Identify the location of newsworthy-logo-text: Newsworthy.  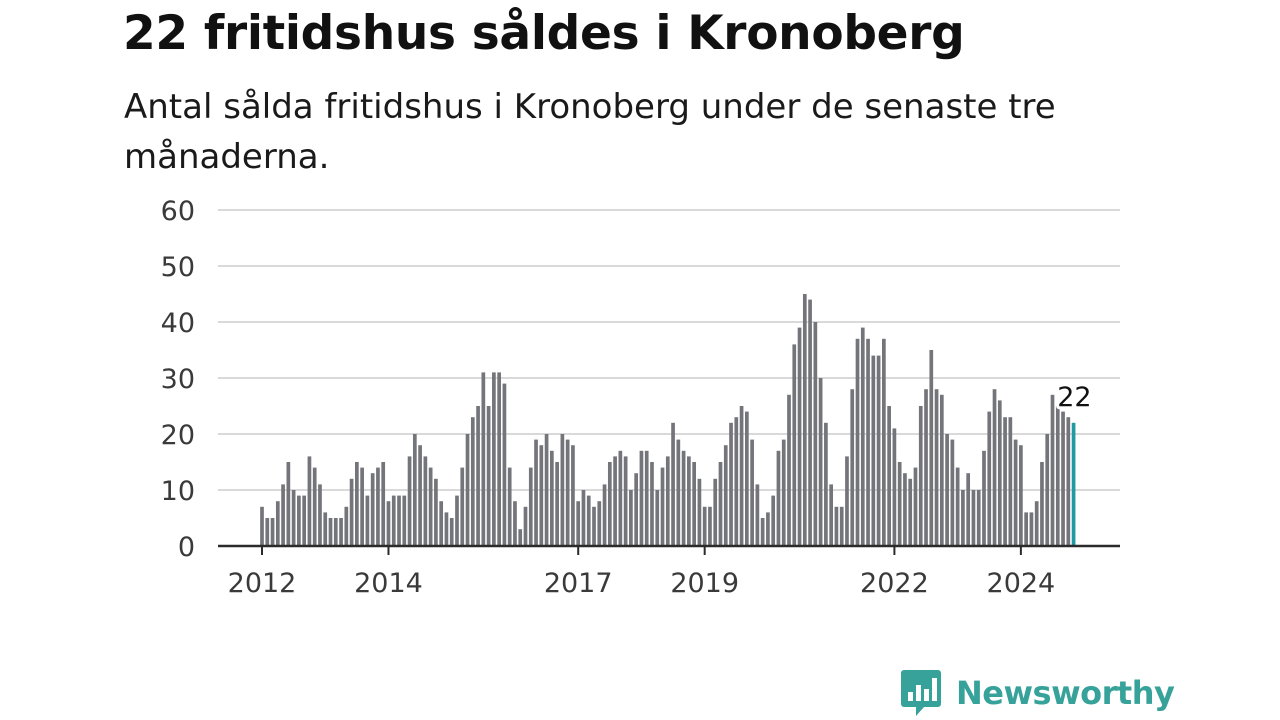
(1065, 693).